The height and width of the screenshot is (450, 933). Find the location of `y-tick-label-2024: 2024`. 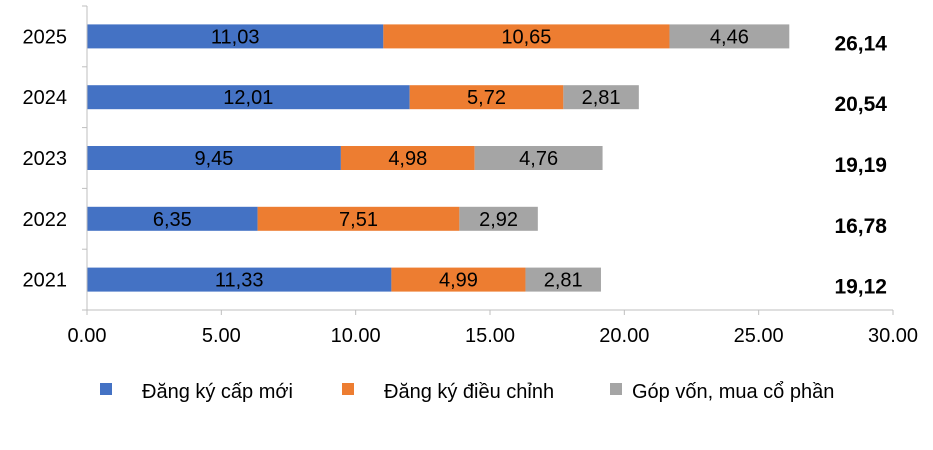

y-tick-label-2024: 2024 is located at coordinates (45, 98).